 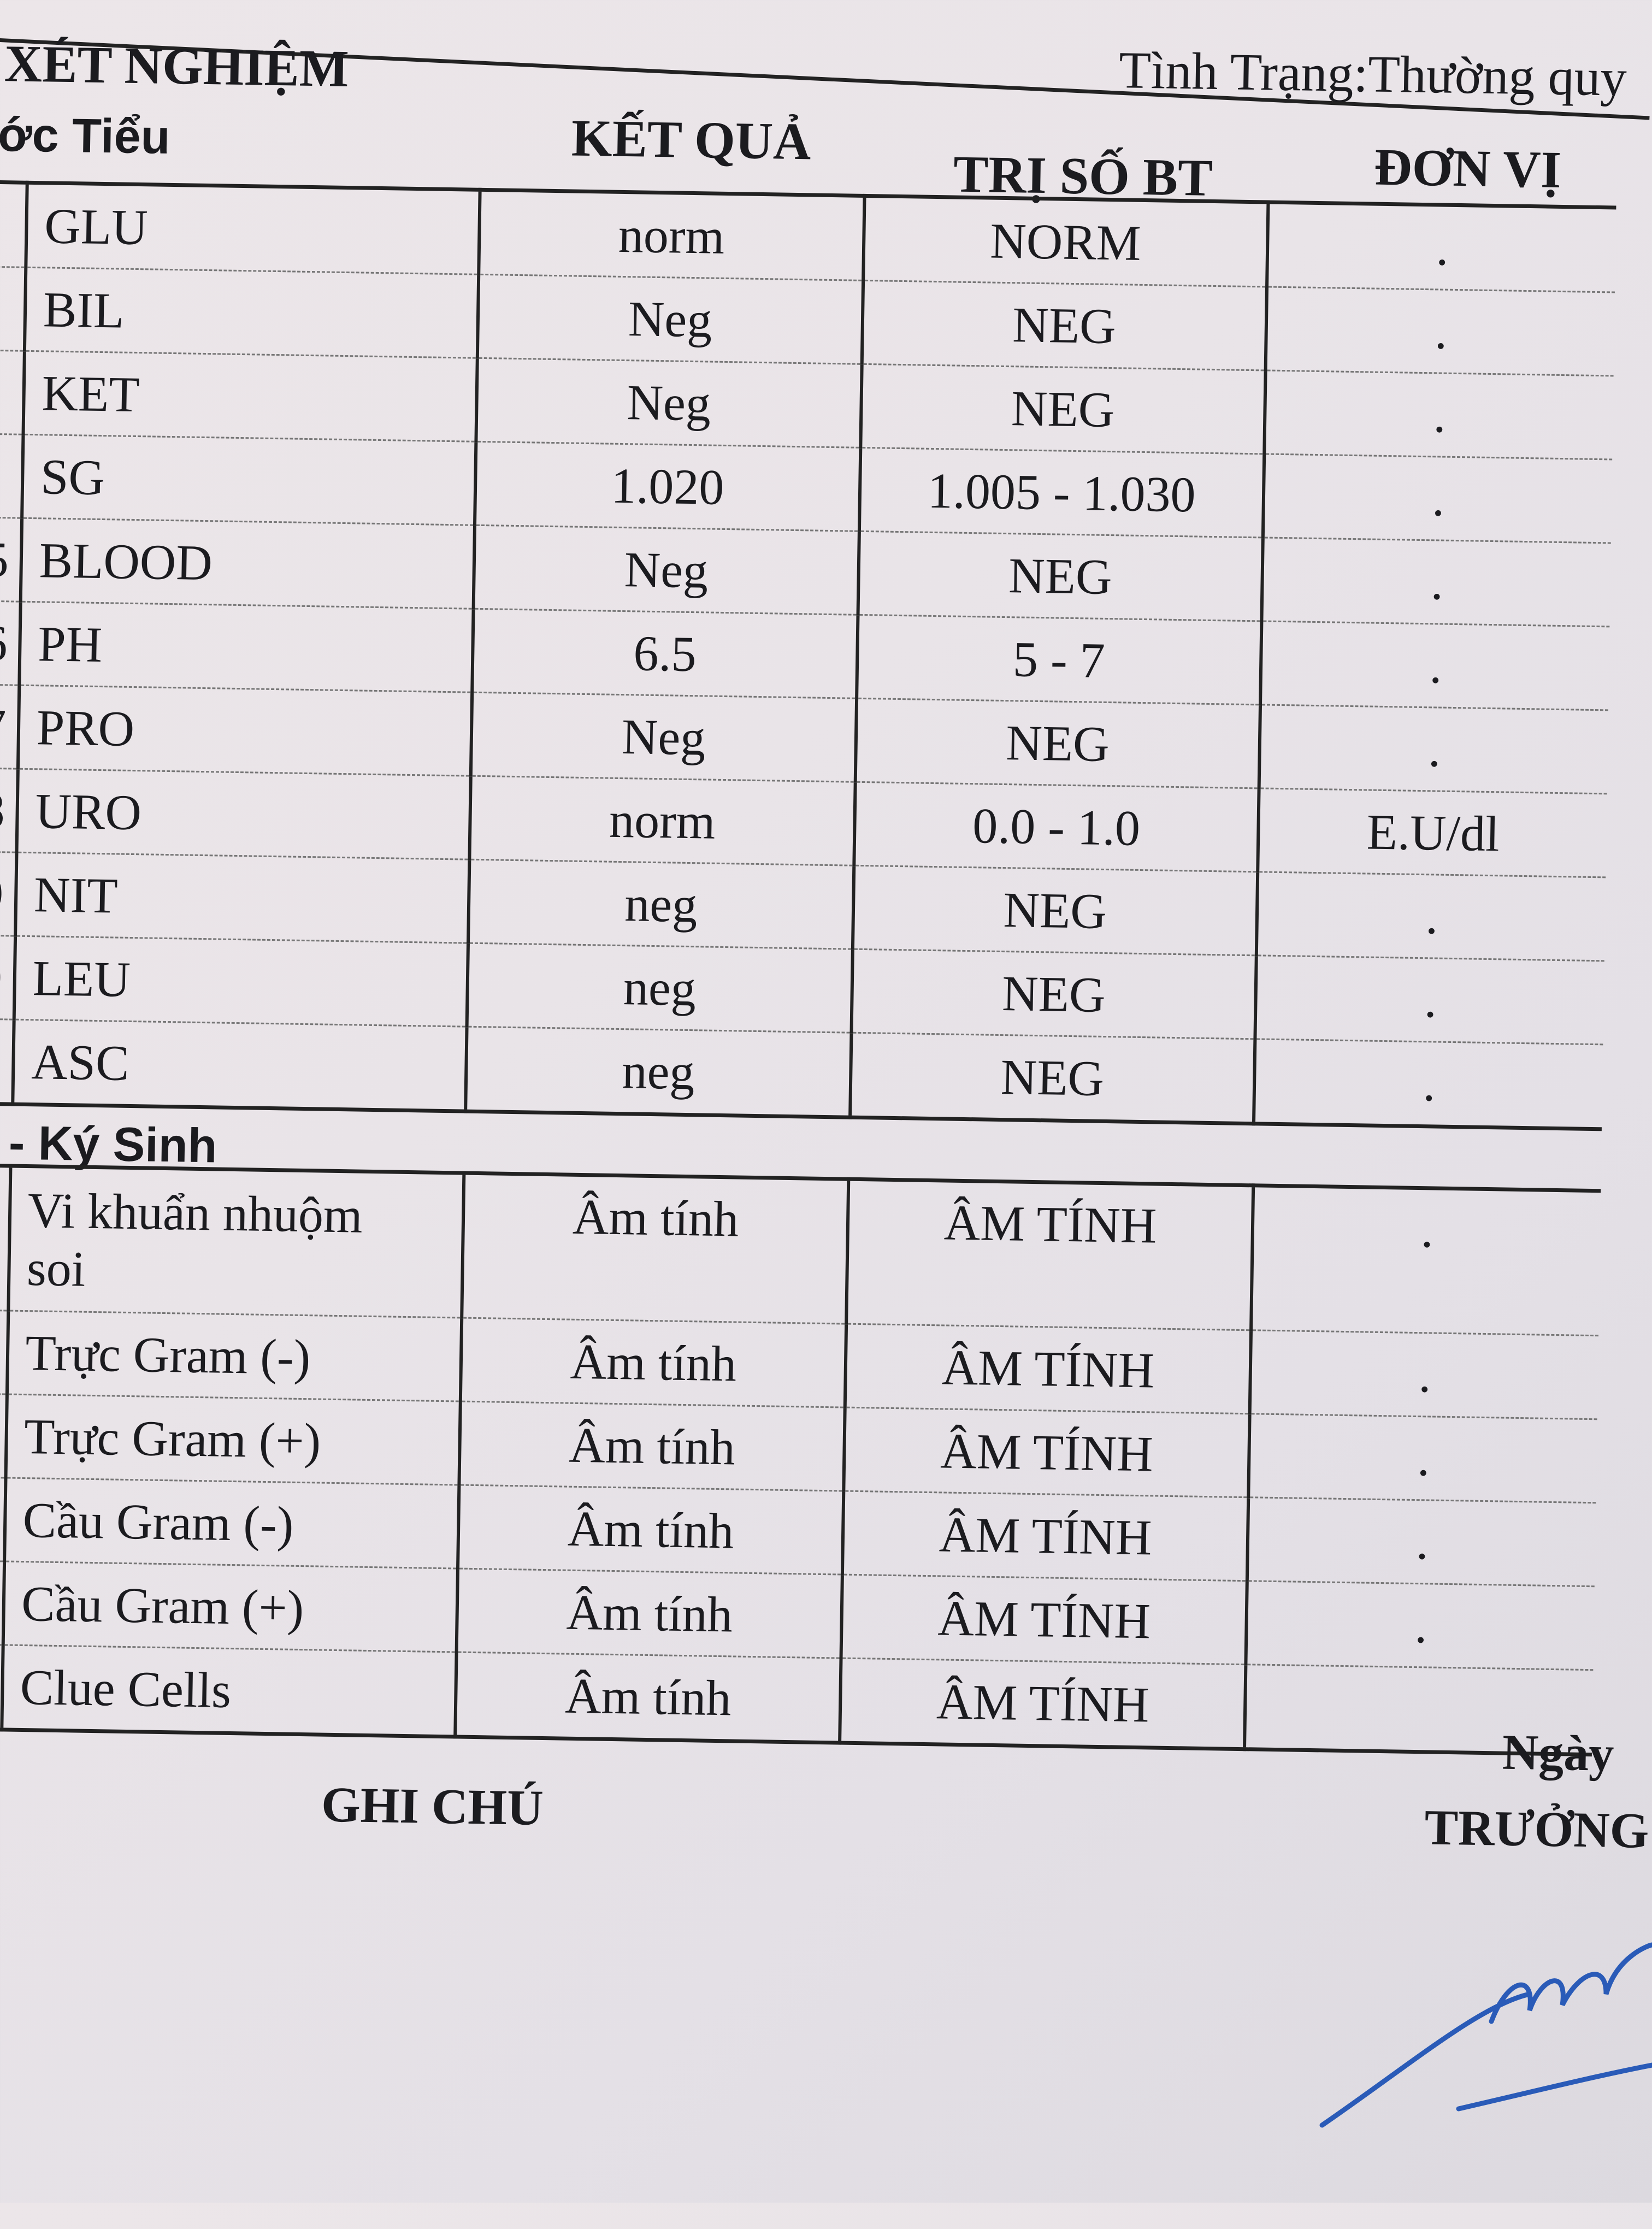 What do you see at coordinates (246, 647) in the screenshot?
I see `test-name: PH` at bounding box center [246, 647].